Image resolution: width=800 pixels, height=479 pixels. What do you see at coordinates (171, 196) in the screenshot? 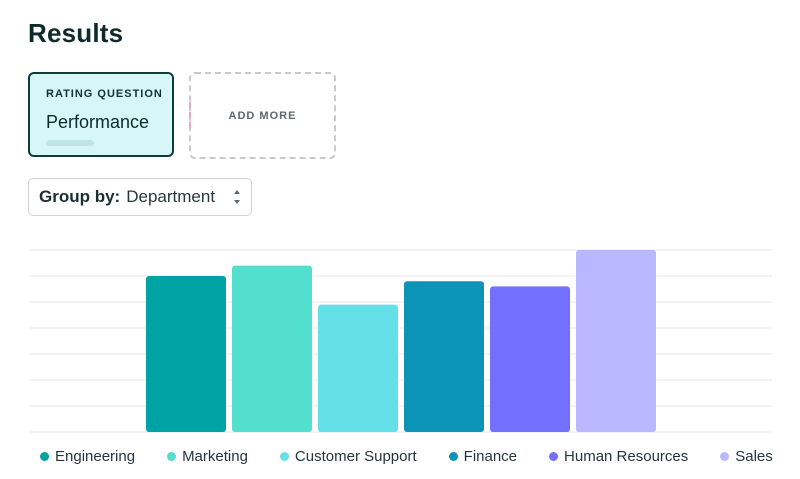
I see `group-by-value: Department` at bounding box center [171, 196].